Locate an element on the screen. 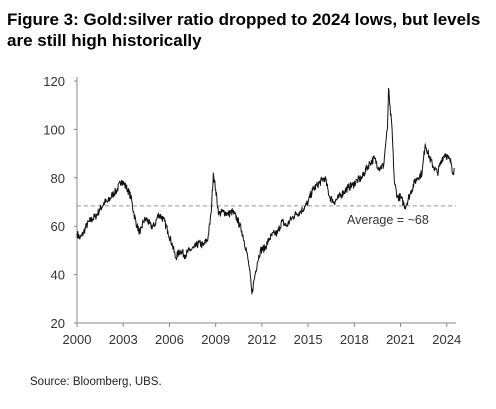 The height and width of the screenshot is (409, 496). y-tick-label: 60 is located at coordinates (58, 226).